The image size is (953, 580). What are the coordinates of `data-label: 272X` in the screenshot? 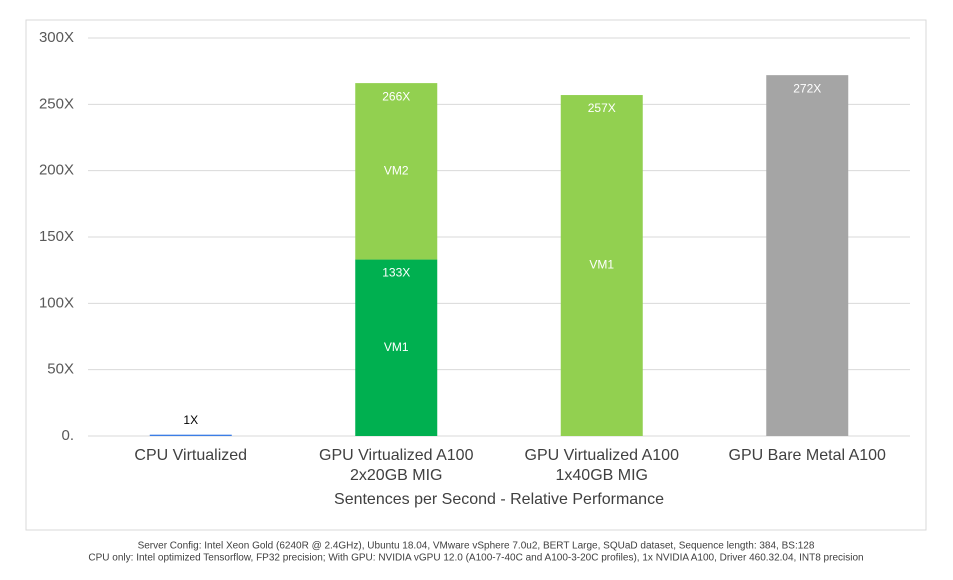 It's located at (807, 88).